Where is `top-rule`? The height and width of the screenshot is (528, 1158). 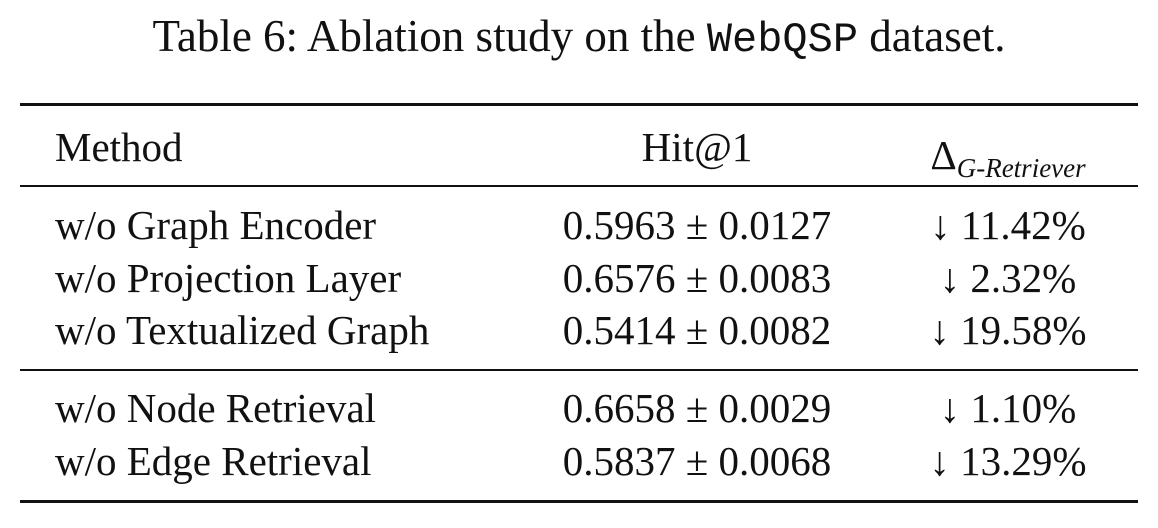
top-rule is located at coordinates (579, 104).